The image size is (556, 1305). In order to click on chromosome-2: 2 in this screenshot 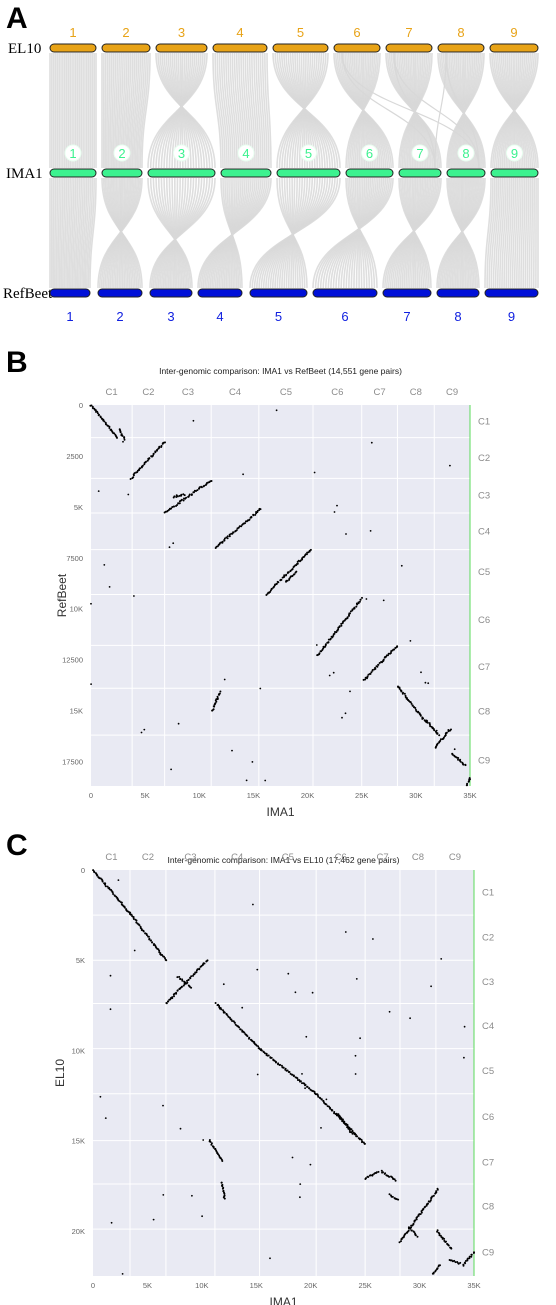, I will do `click(126, 39)`.